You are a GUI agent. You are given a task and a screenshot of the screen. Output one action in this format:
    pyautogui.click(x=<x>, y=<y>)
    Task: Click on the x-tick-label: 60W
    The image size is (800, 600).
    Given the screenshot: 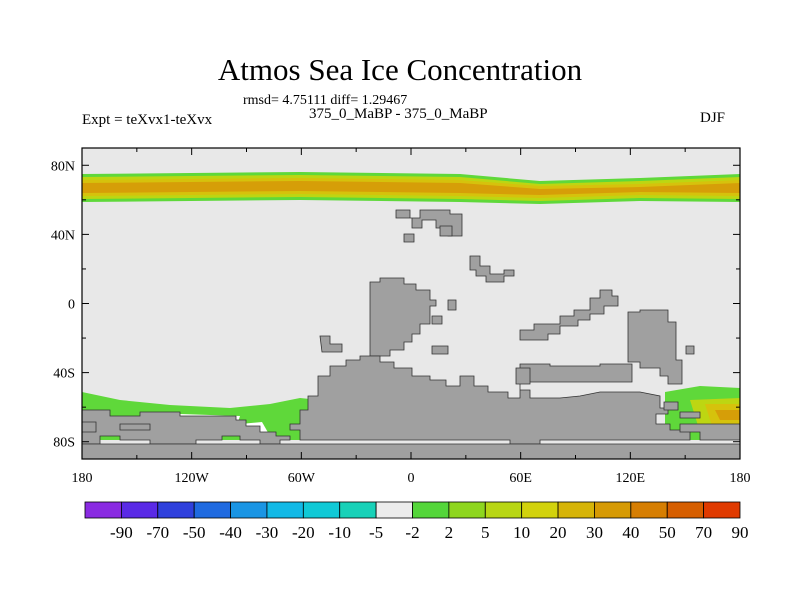 What is the action you would take?
    pyautogui.click(x=302, y=478)
    